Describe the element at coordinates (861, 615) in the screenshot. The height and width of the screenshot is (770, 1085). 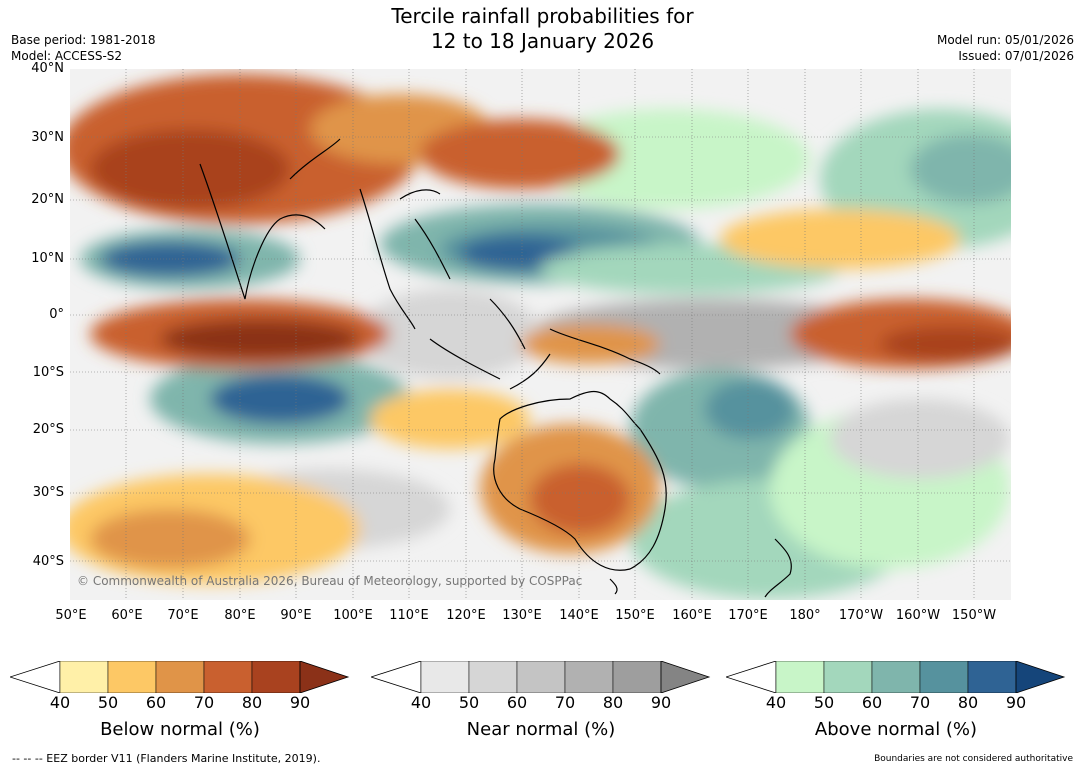
I see `lon-label: 170°W` at that location.